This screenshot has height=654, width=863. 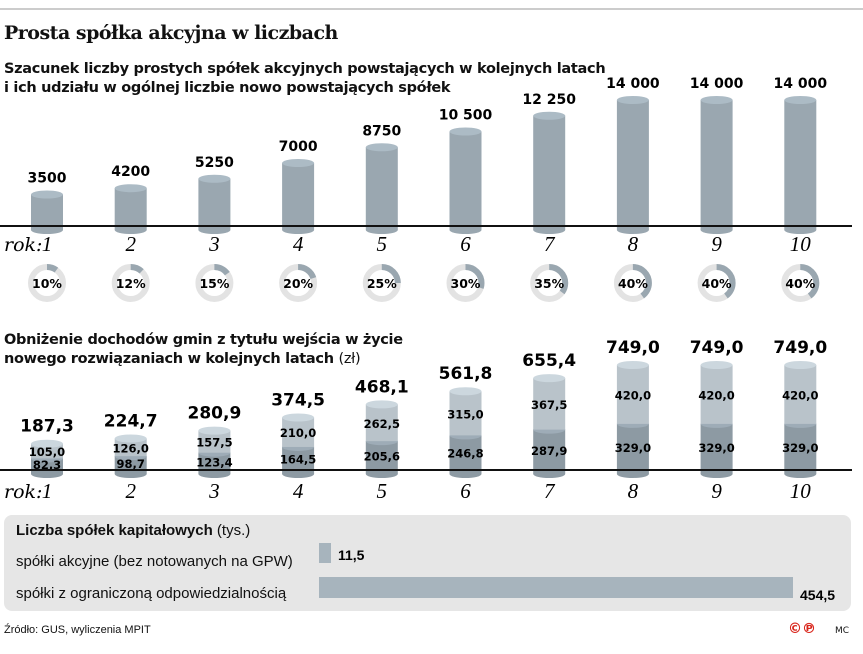 I want to click on x-axis-label: rok:, so click(x=23, y=492).